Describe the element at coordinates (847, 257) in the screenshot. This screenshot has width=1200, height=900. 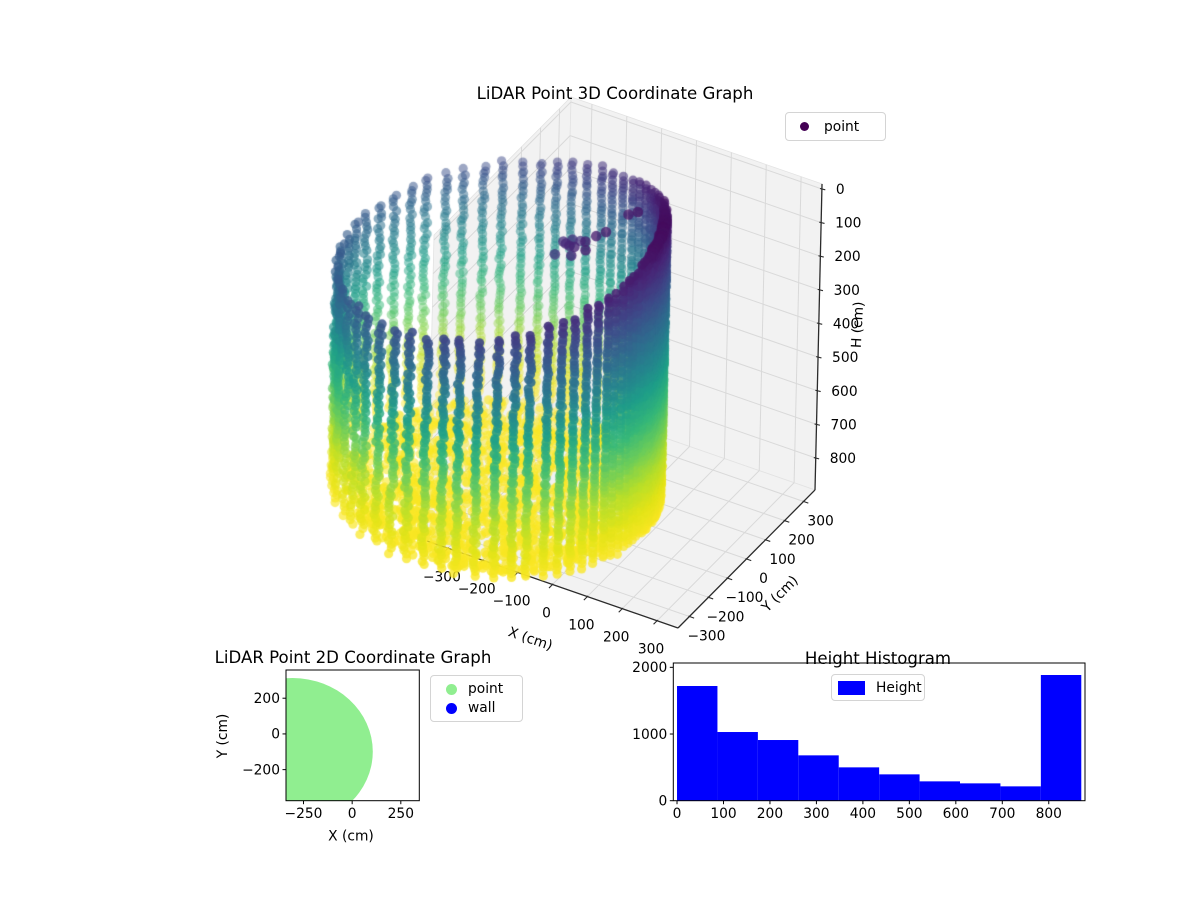
I see `plot3d-ztick-label: 200` at that location.